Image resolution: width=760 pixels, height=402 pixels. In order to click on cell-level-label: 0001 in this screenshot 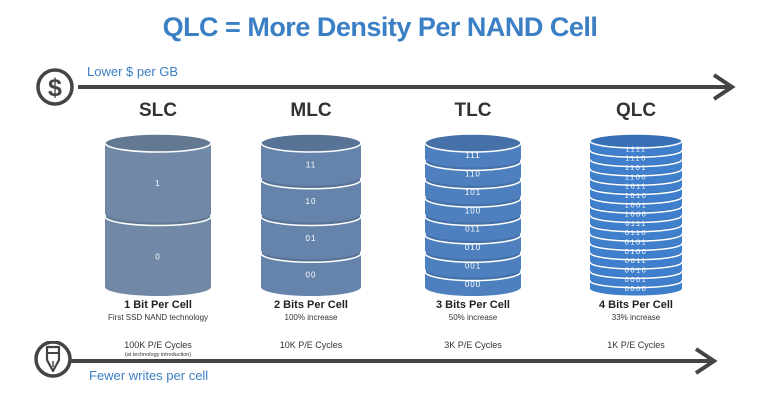, I will do `click(636, 279)`.